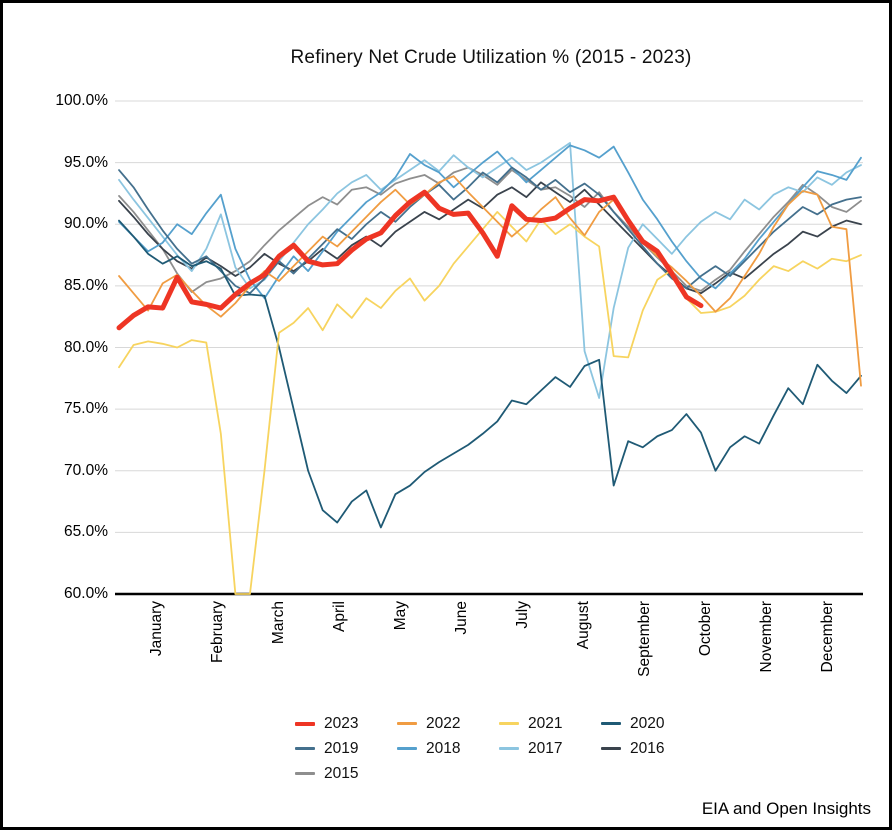 This screenshot has height=830, width=892. What do you see at coordinates (400, 616) in the screenshot?
I see `x-month-label: May` at bounding box center [400, 616].